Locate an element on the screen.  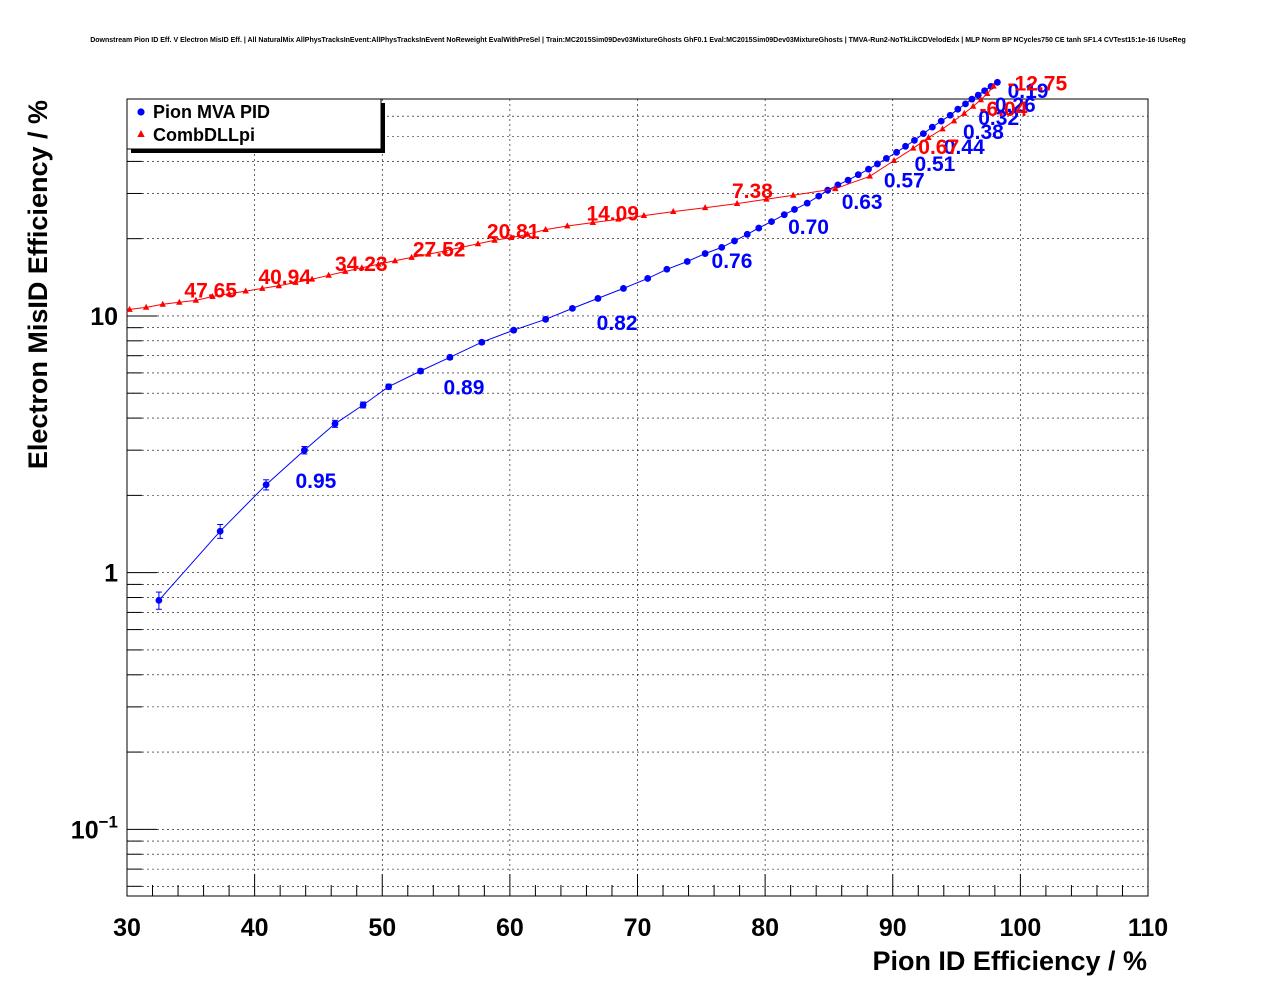
x-tick-label: 40 is located at coordinates (255, 928).